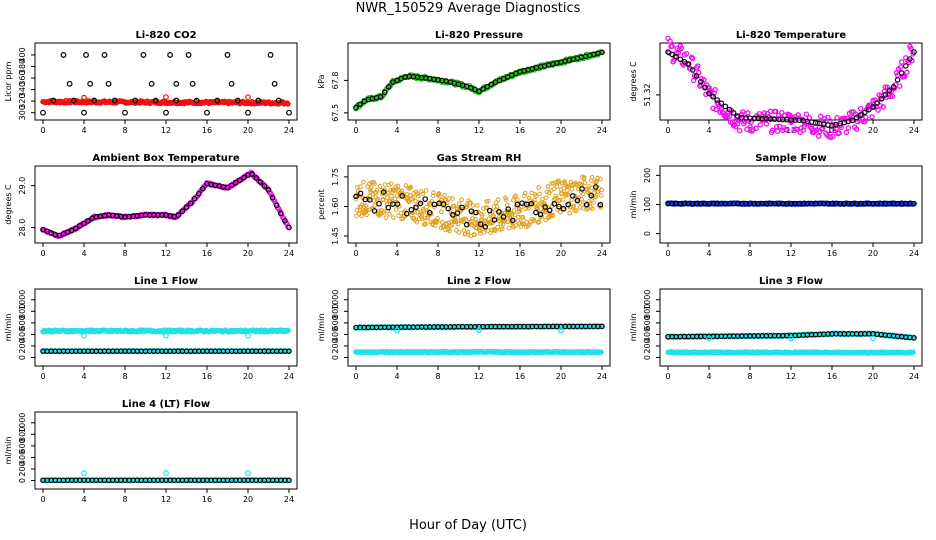 The image size is (936, 540). Describe the element at coordinates (8, 204) in the screenshot. I see `y-axis-label: degrees C` at that location.